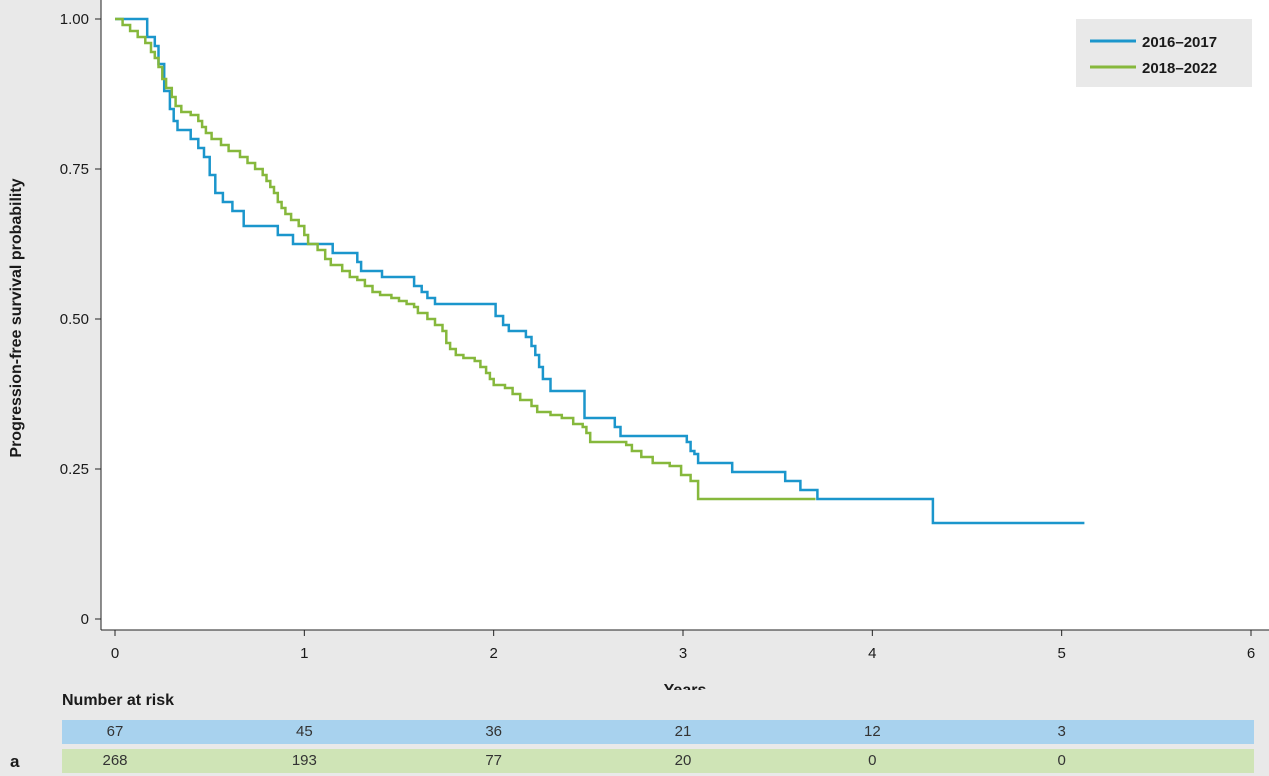 This screenshot has height=776, width=1269. Describe the element at coordinates (115, 760) in the screenshot. I see `risk-cell: 268` at that location.